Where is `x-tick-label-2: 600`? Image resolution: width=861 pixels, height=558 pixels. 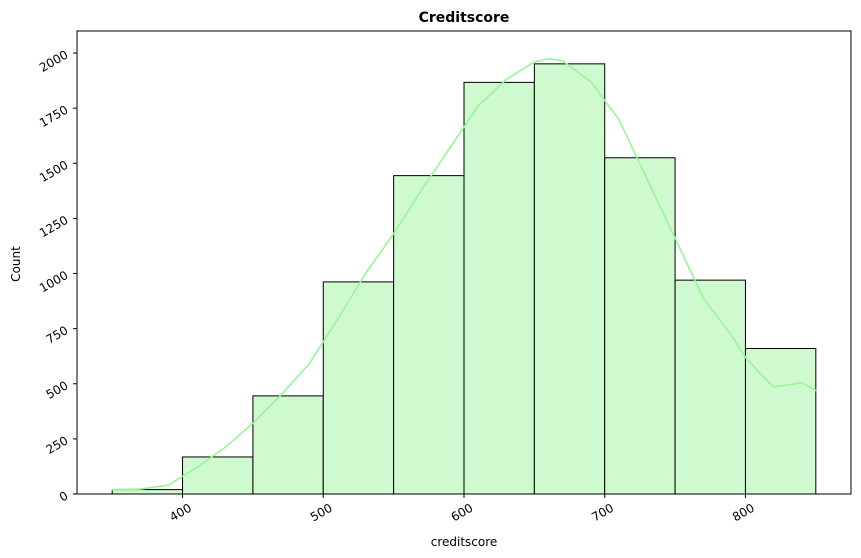
x-tick-label-2: 600 is located at coordinates (462, 513).